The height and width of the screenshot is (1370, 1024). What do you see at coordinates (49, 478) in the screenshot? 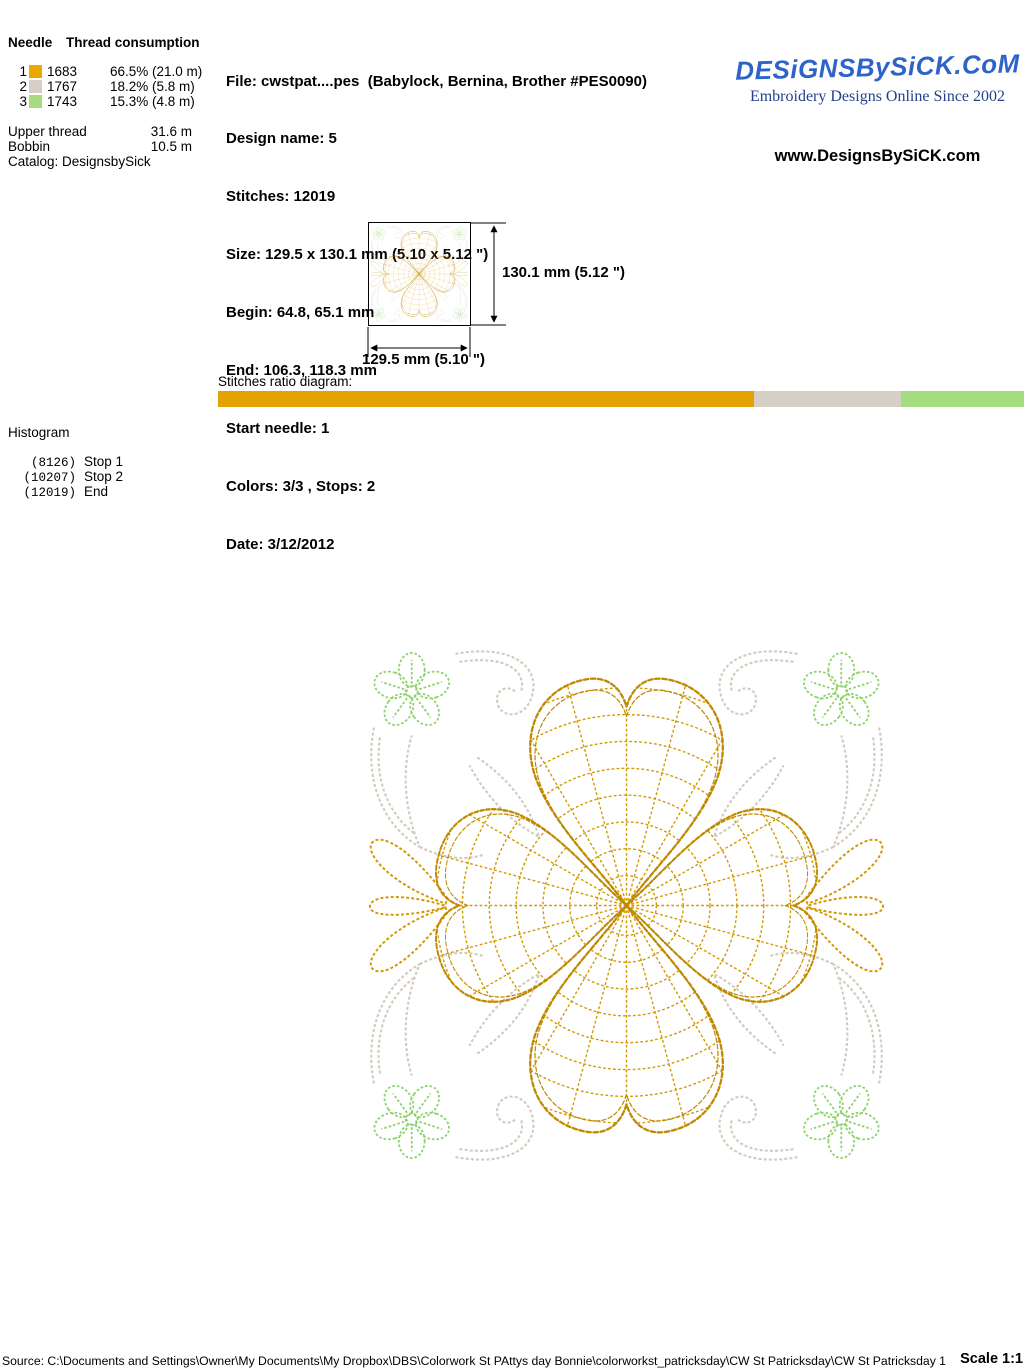
I see `stitch-count: (10207)` at bounding box center [49, 478].